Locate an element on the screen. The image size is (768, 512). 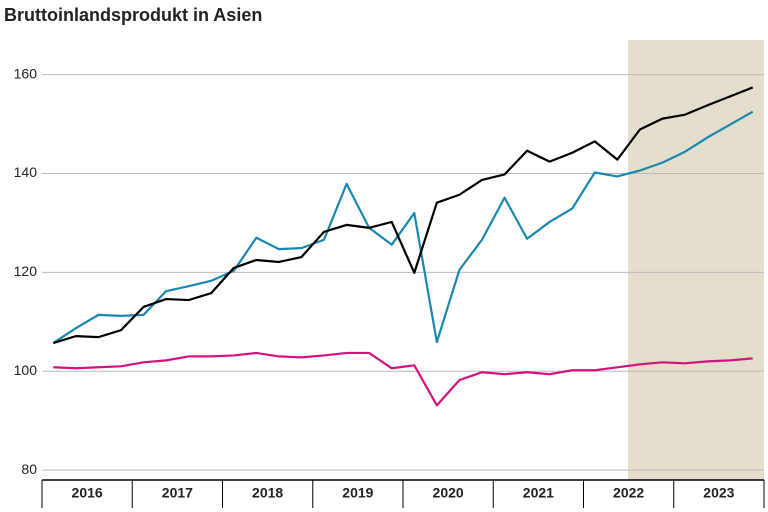
x-tick-label: 2022 is located at coordinates (628, 493).